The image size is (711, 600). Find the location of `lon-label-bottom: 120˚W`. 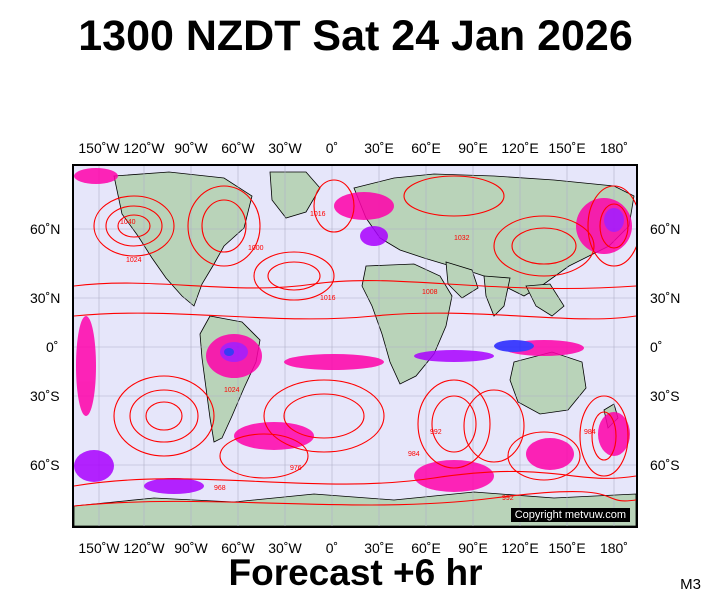

lon-label-bottom: 120˚W is located at coordinates (144, 548).